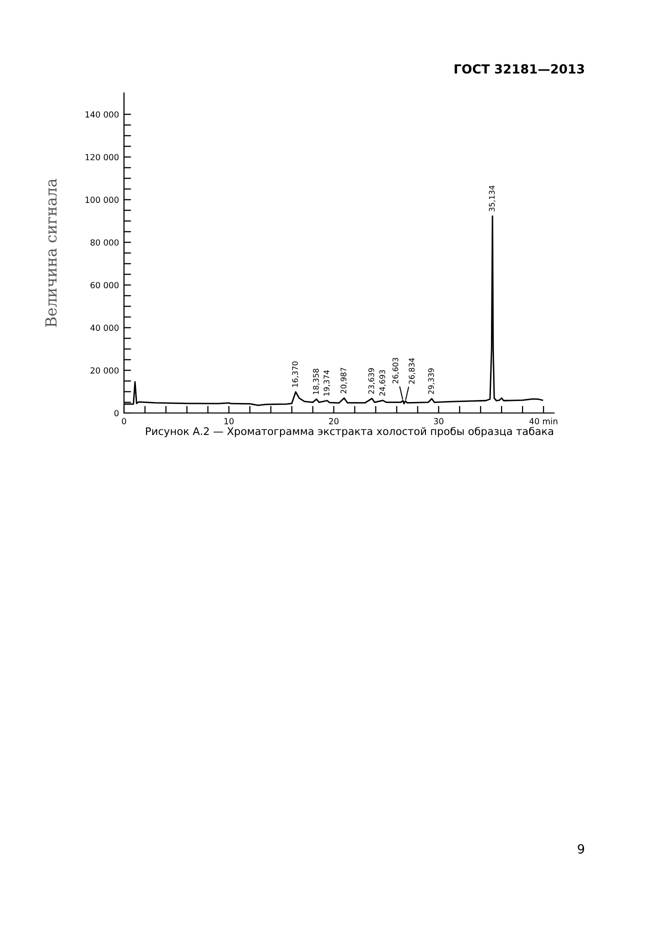  What do you see at coordinates (102, 157) in the screenshot?
I see `y-tick-label: 120 000` at bounding box center [102, 157].